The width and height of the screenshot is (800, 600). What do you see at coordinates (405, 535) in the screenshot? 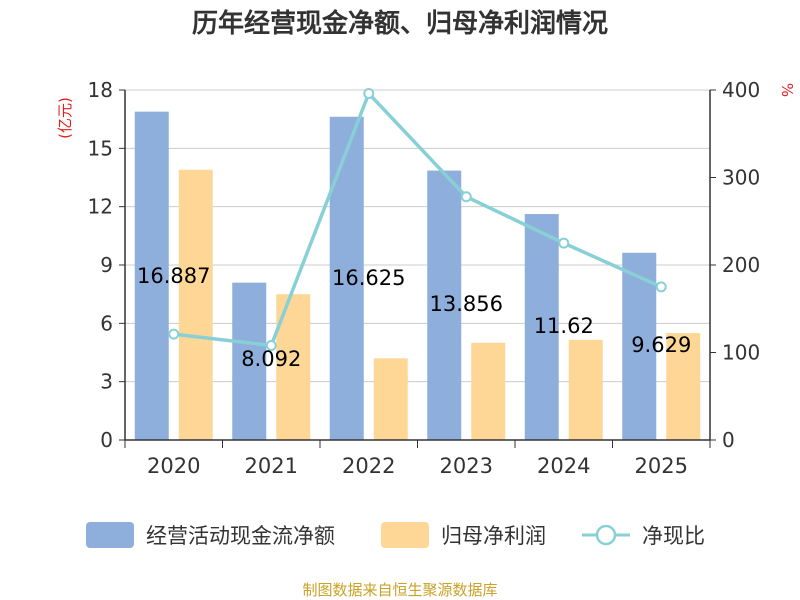
I see `legend-swatch-net-profit` at bounding box center [405, 535].